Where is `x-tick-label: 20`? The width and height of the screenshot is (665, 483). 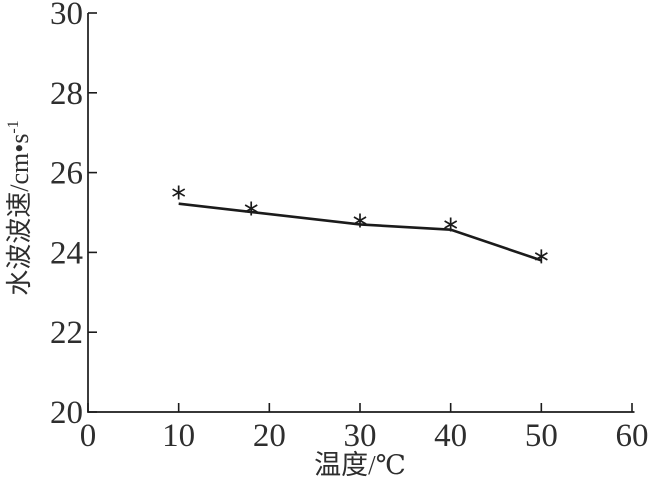 x-tick-label: 20 is located at coordinates (269, 436).